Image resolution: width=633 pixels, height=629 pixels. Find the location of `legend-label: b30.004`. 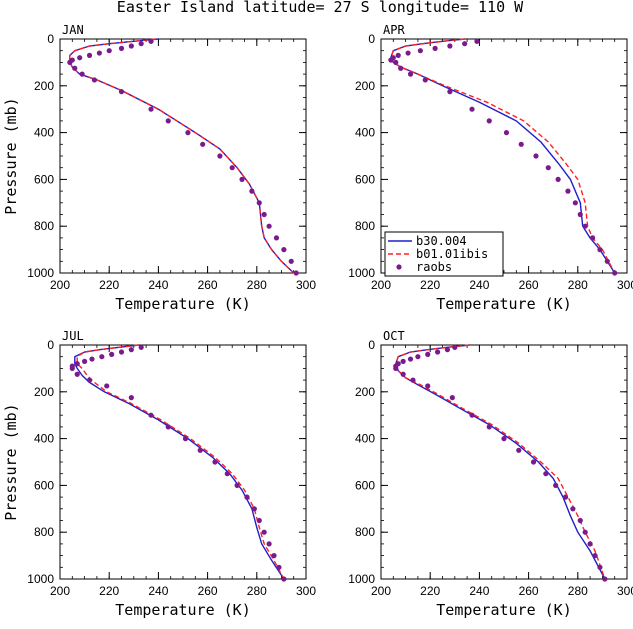

legend-label: b30.004 is located at coordinates (441, 241).